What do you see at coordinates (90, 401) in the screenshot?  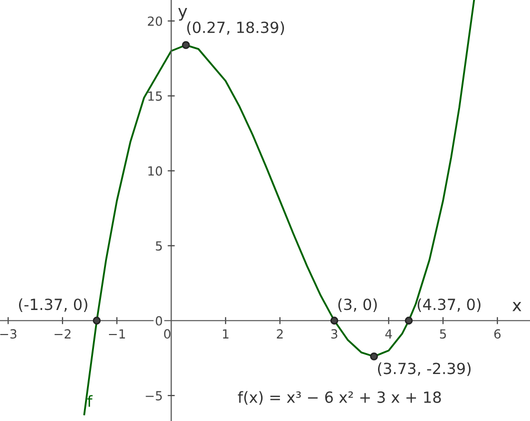 I see `series-label: f` at bounding box center [90, 401].